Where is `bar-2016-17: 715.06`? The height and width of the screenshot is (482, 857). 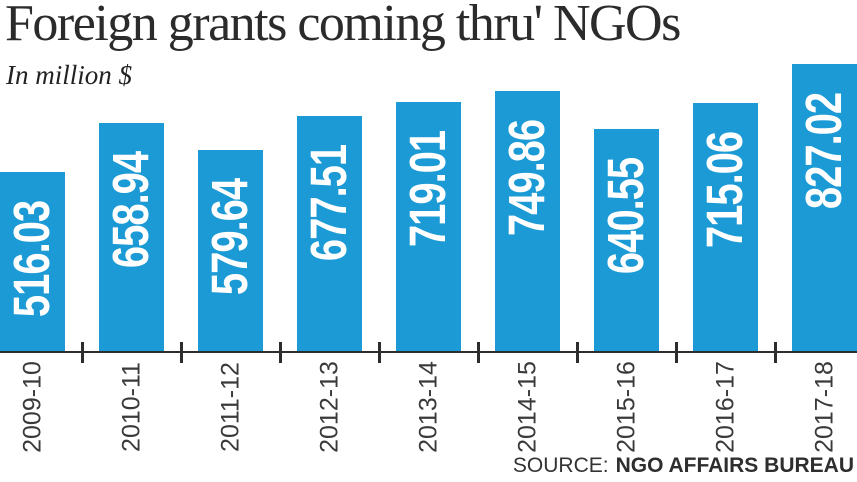 bar-2016-17: 715.06 is located at coordinates (725, 227).